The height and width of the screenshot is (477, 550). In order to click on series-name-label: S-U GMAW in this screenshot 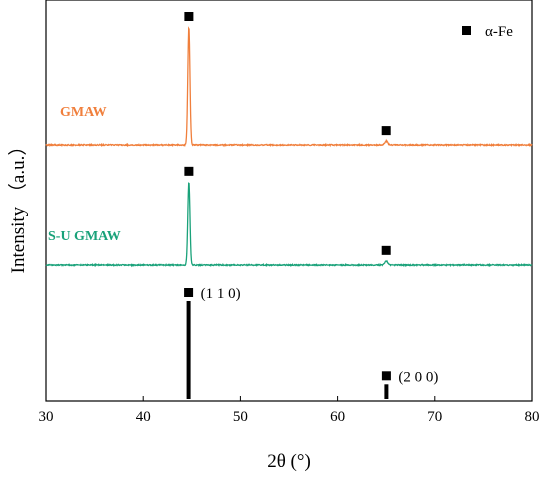, I will do `click(84, 236)`.